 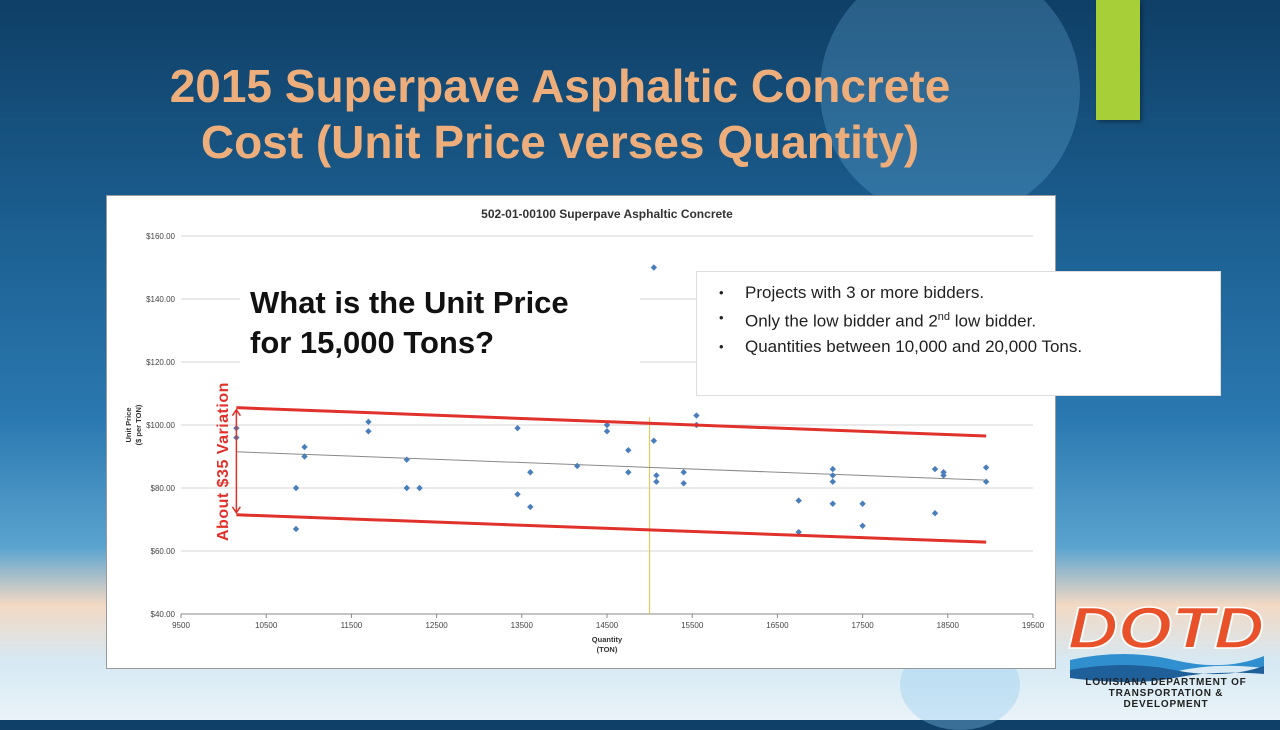 What do you see at coordinates (692, 625) in the screenshot?
I see `x-tick-label: 15500` at bounding box center [692, 625].